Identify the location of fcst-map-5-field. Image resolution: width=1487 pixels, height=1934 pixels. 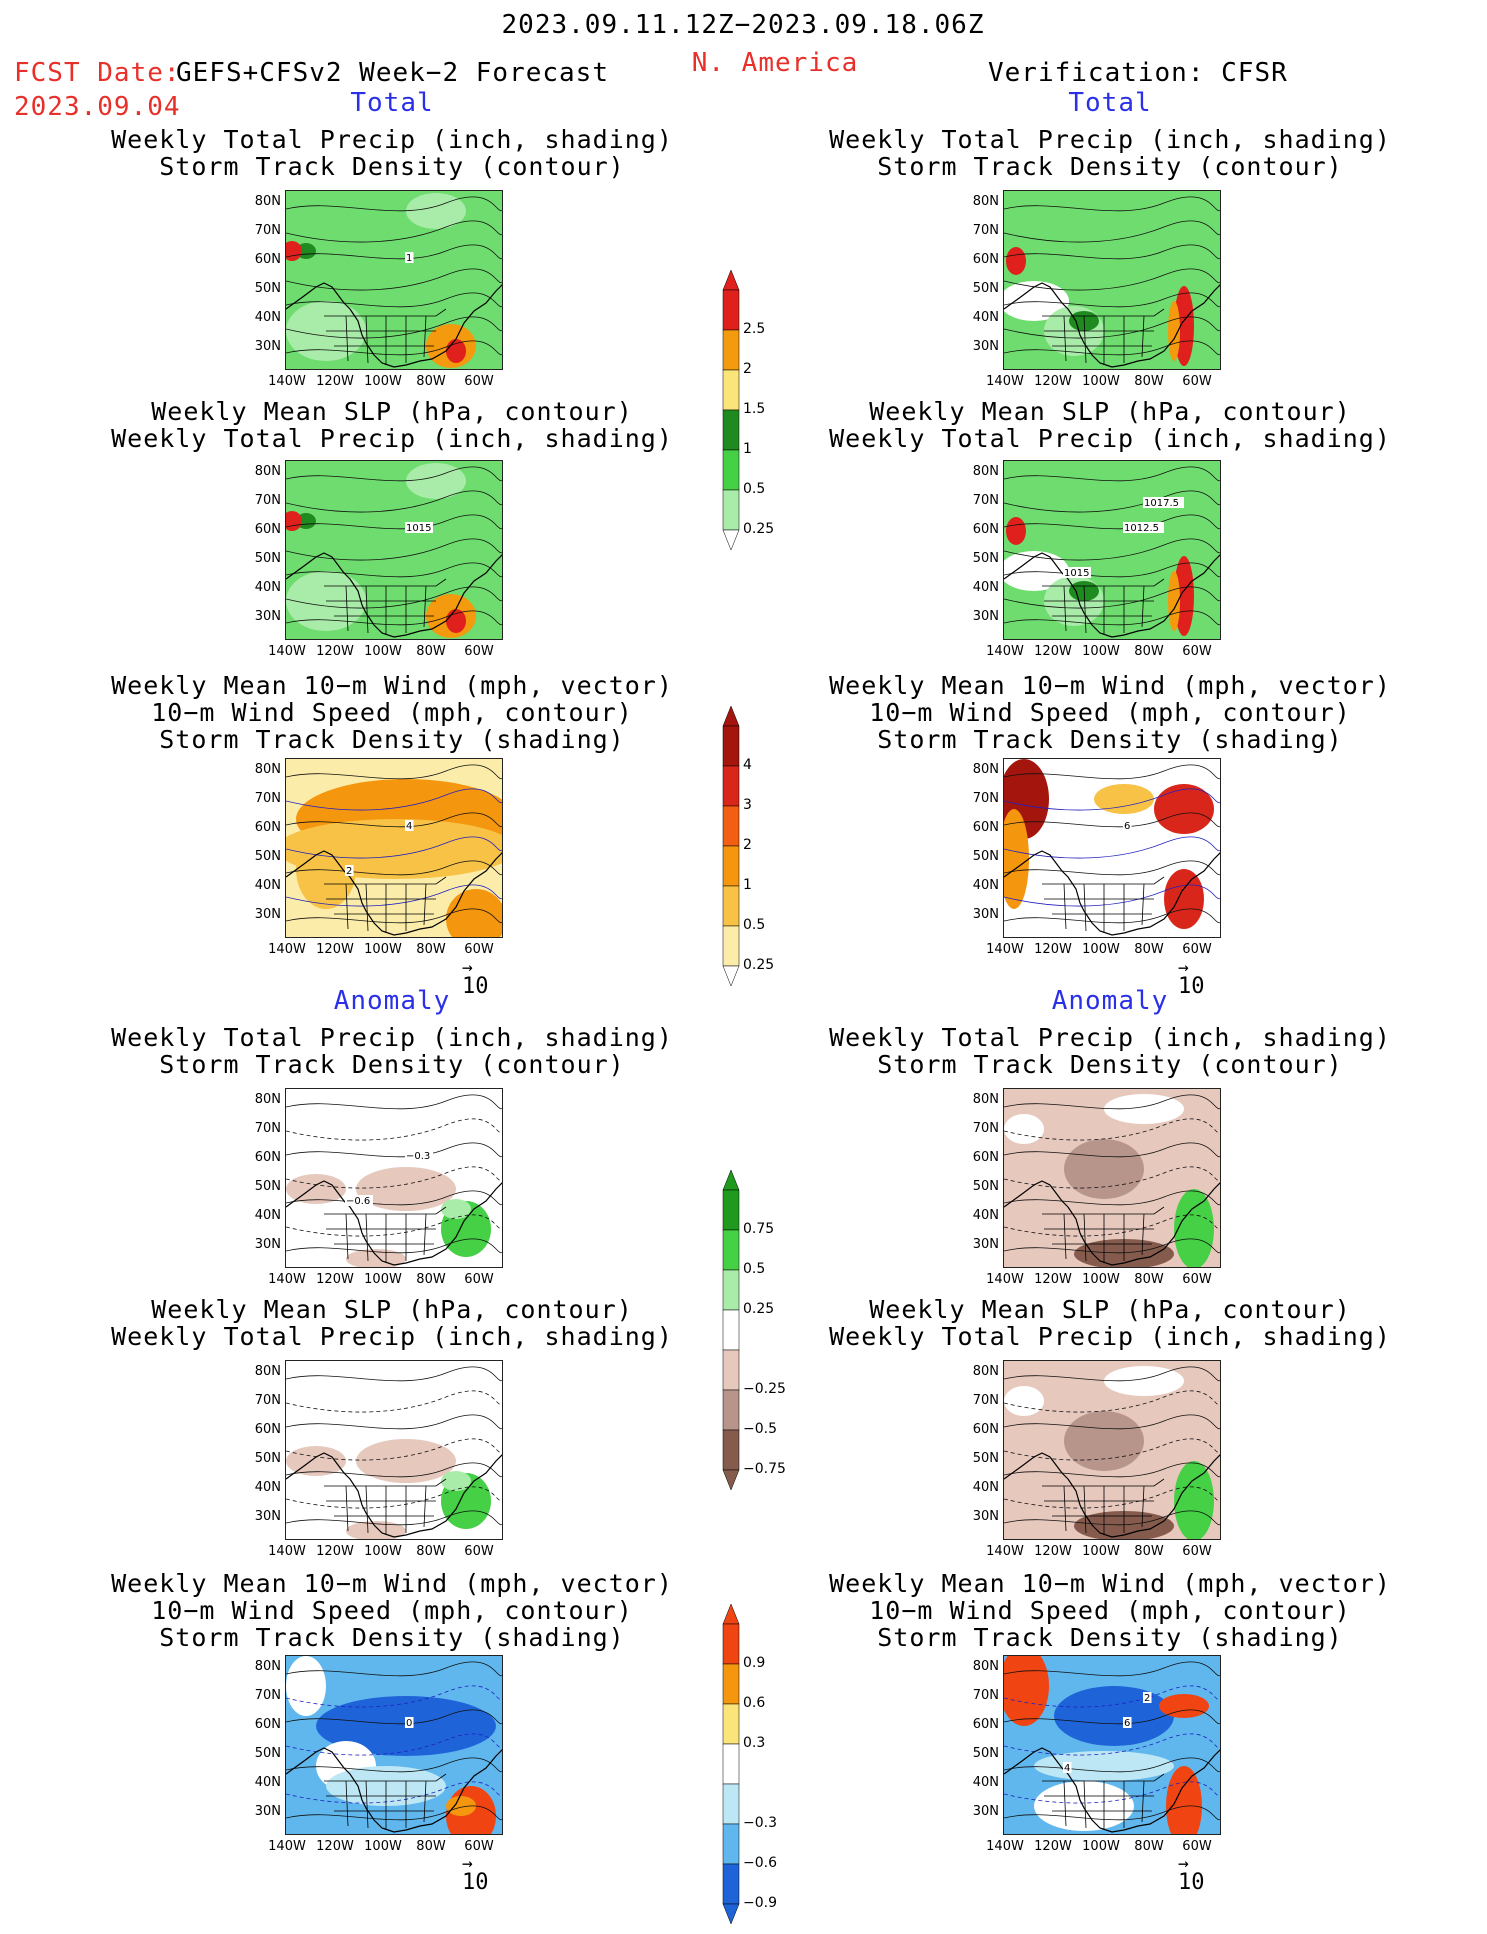
(394, 1450).